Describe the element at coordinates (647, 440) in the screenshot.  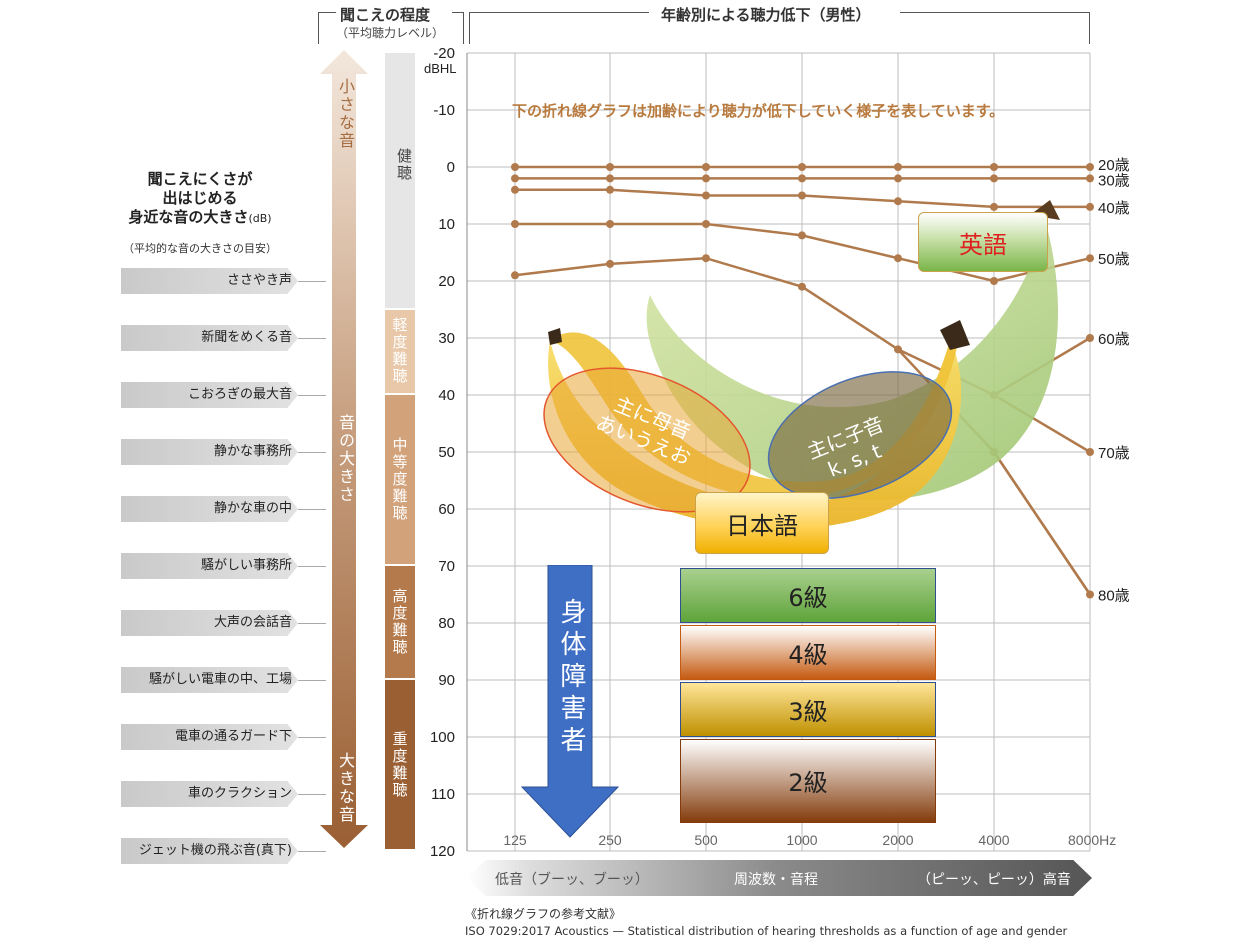
I see `vowel-ellipse` at that location.